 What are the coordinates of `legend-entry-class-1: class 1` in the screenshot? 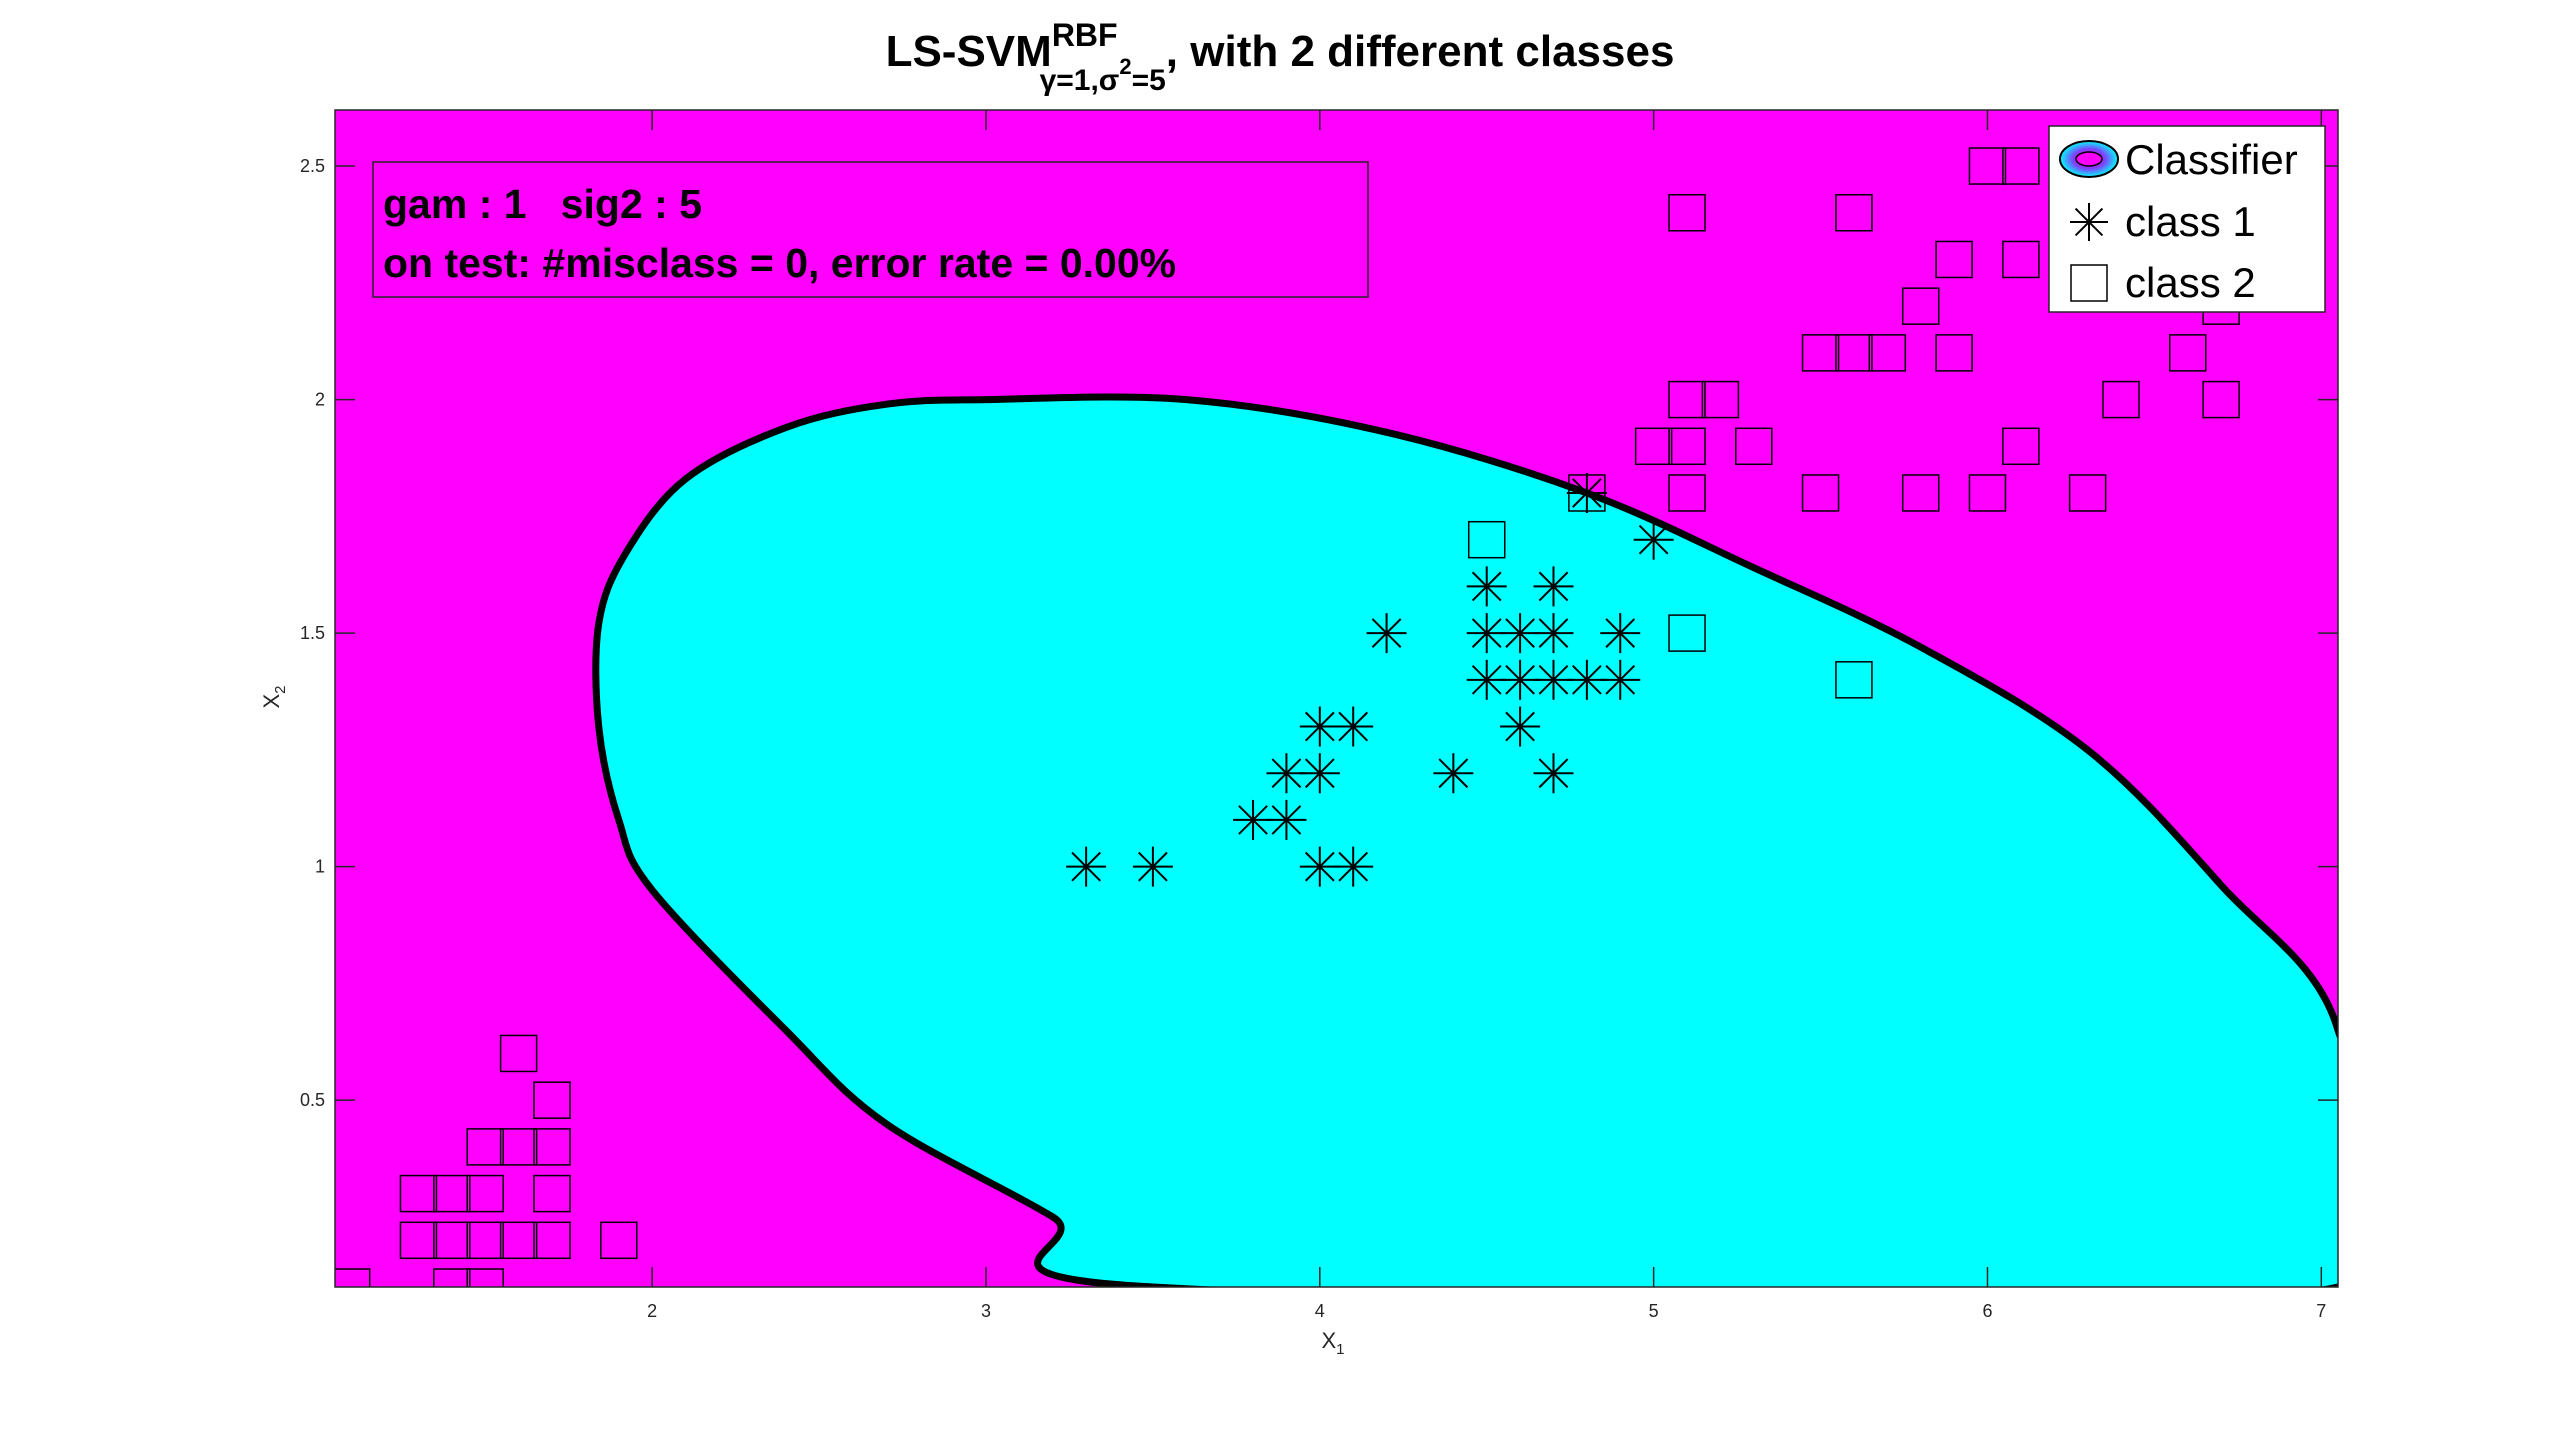 It's located at (2163, 221).